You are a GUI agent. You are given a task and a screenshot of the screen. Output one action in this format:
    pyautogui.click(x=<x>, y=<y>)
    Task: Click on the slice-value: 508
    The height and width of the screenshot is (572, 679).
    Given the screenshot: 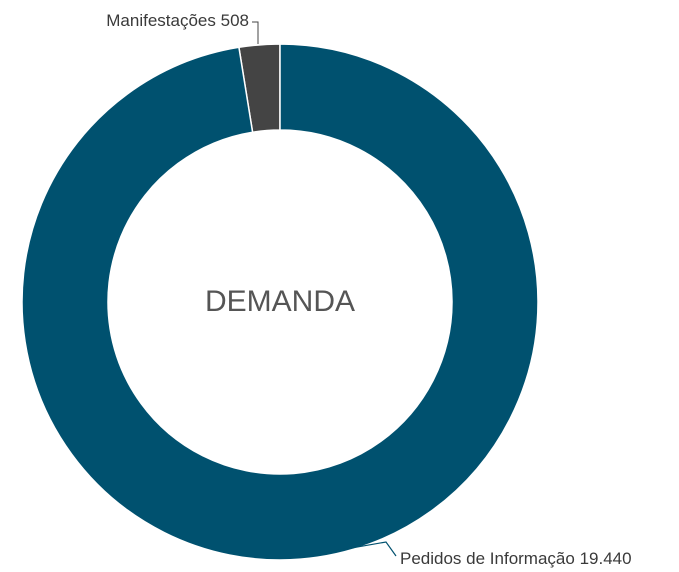 What is the action you would take?
    pyautogui.click(x=235, y=20)
    